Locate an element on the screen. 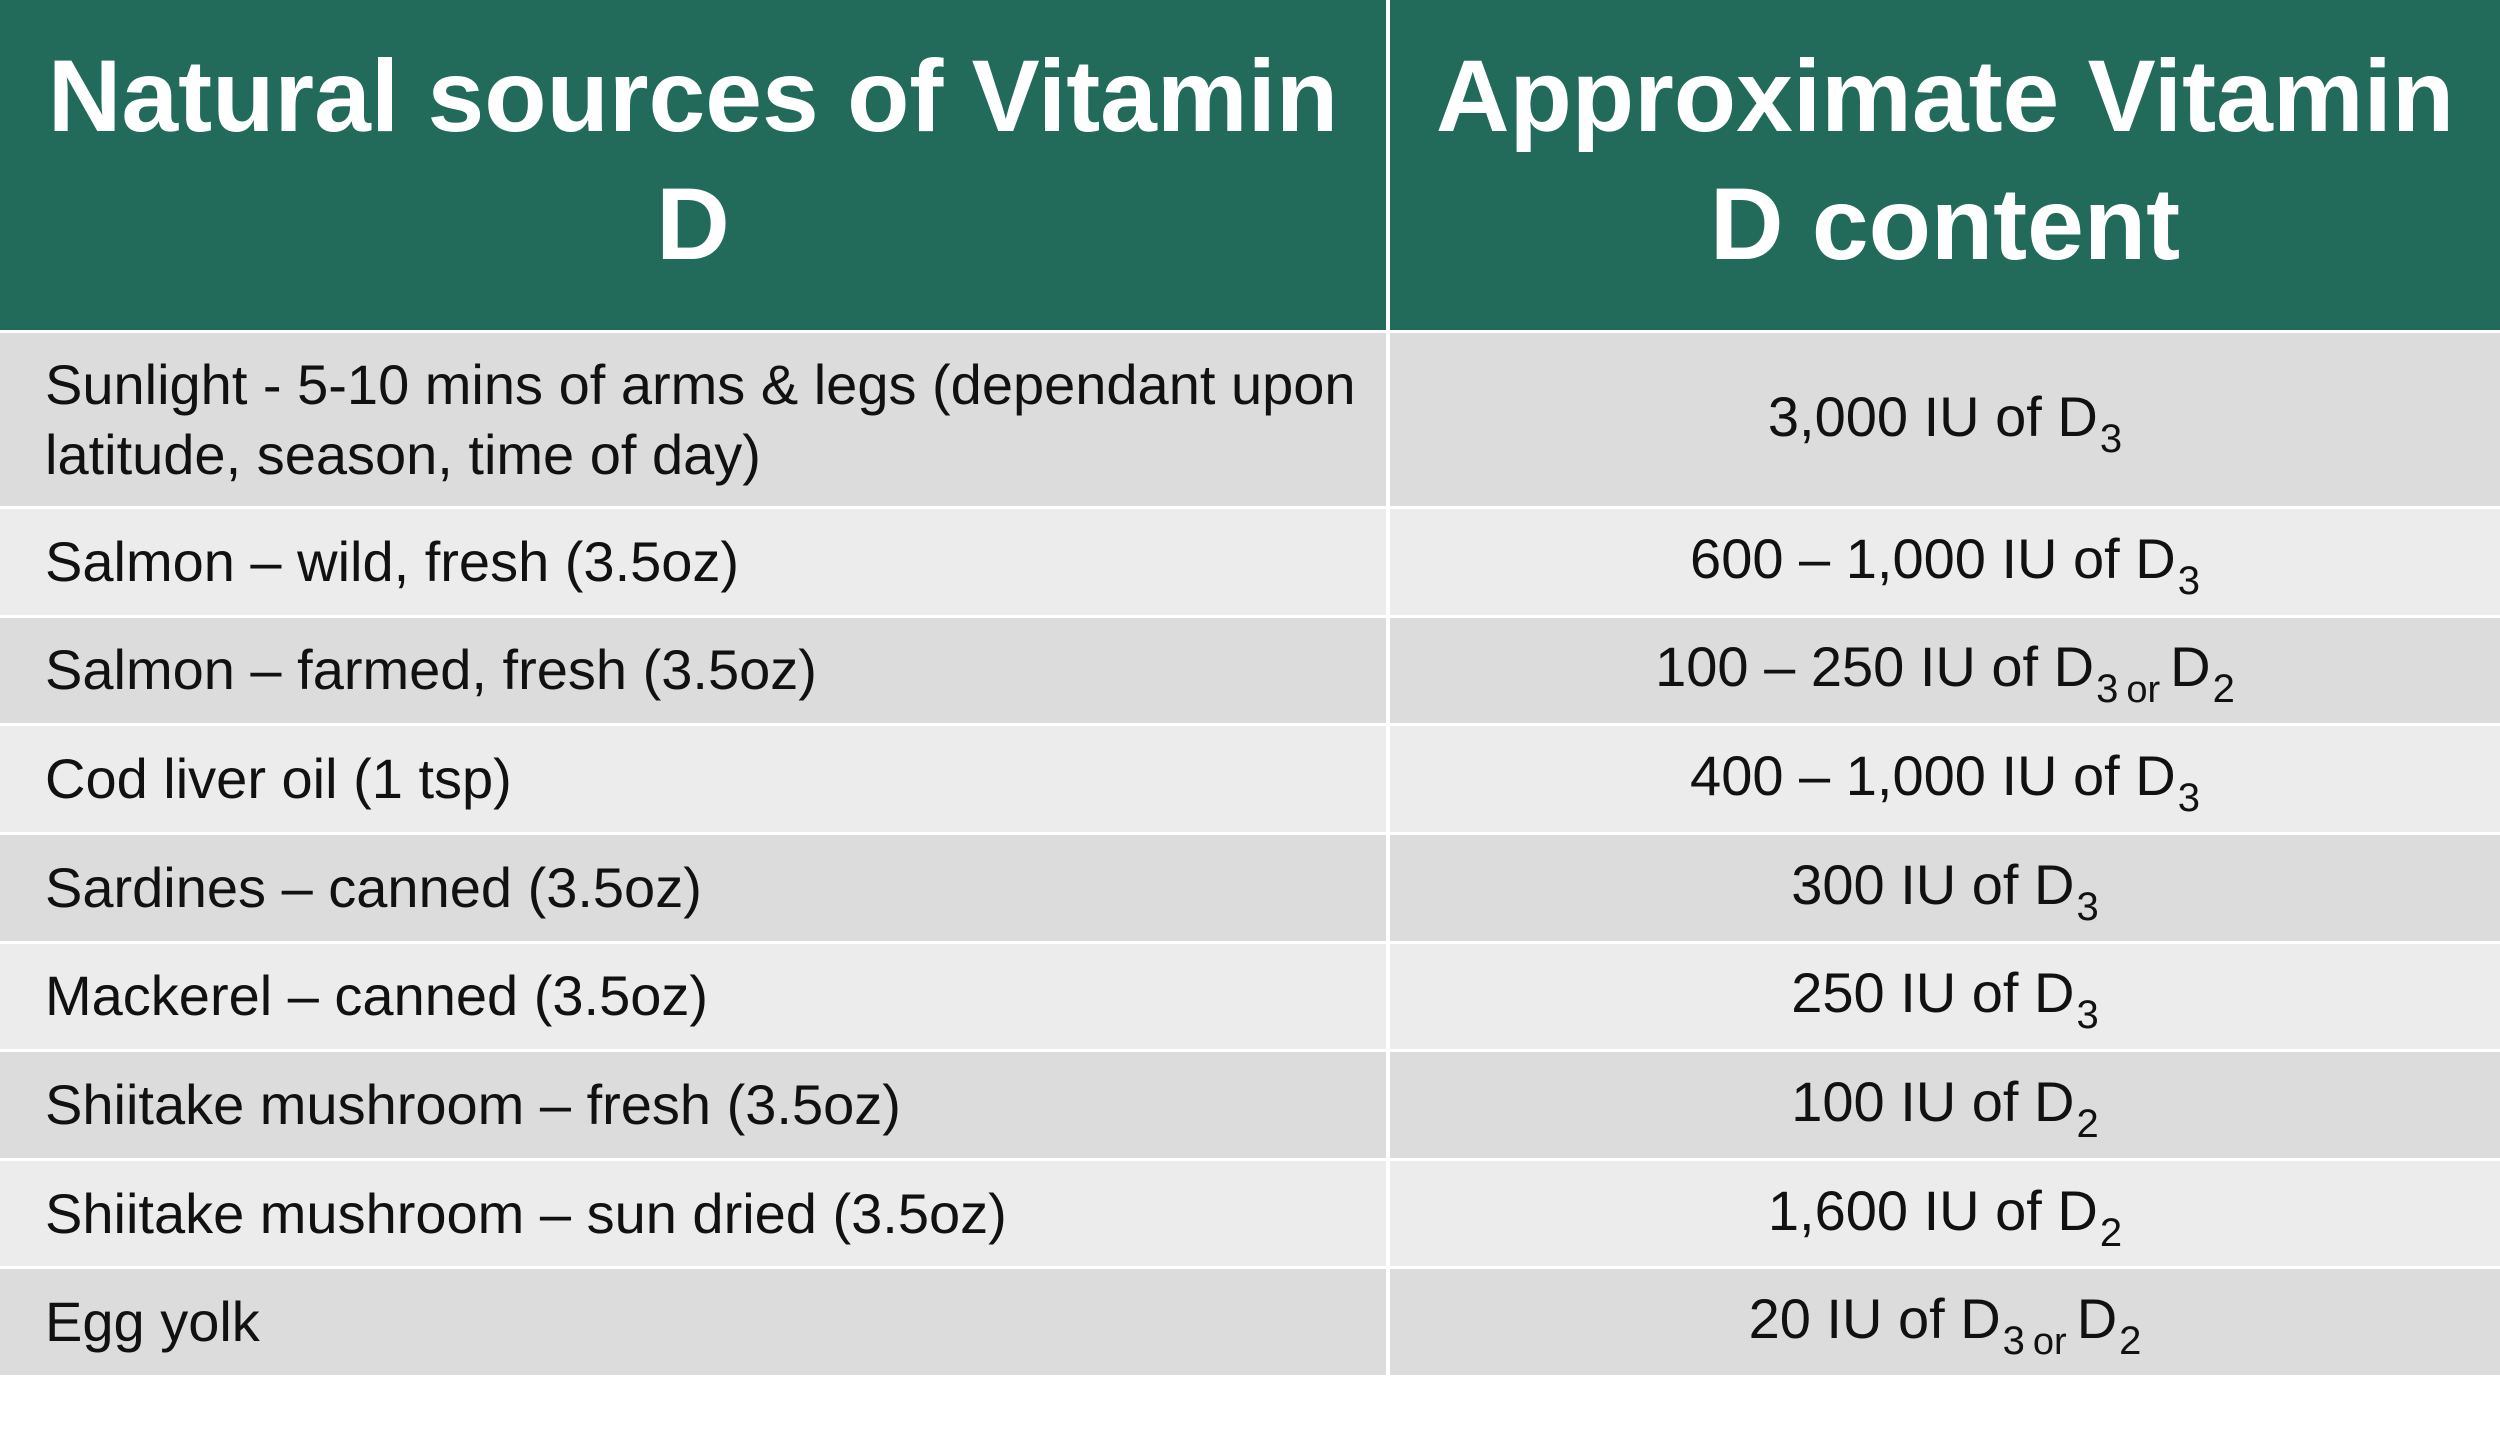 Image resolution: width=2500 pixels, height=1438 pixels. header-content: Approximate Vitamin D content is located at coordinates (1945, 166).